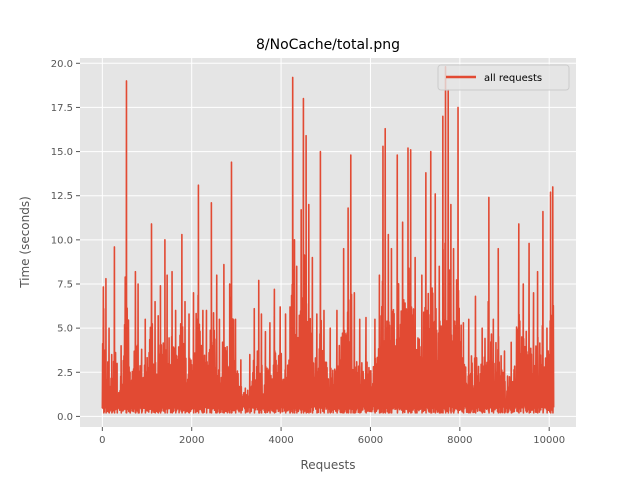  What do you see at coordinates (328, 465) in the screenshot?
I see `x-axis-label: Requests` at bounding box center [328, 465].